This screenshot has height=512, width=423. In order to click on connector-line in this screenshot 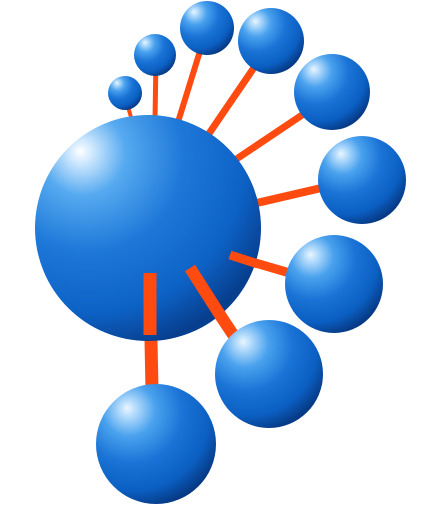, I will do `click(289, 195)`.